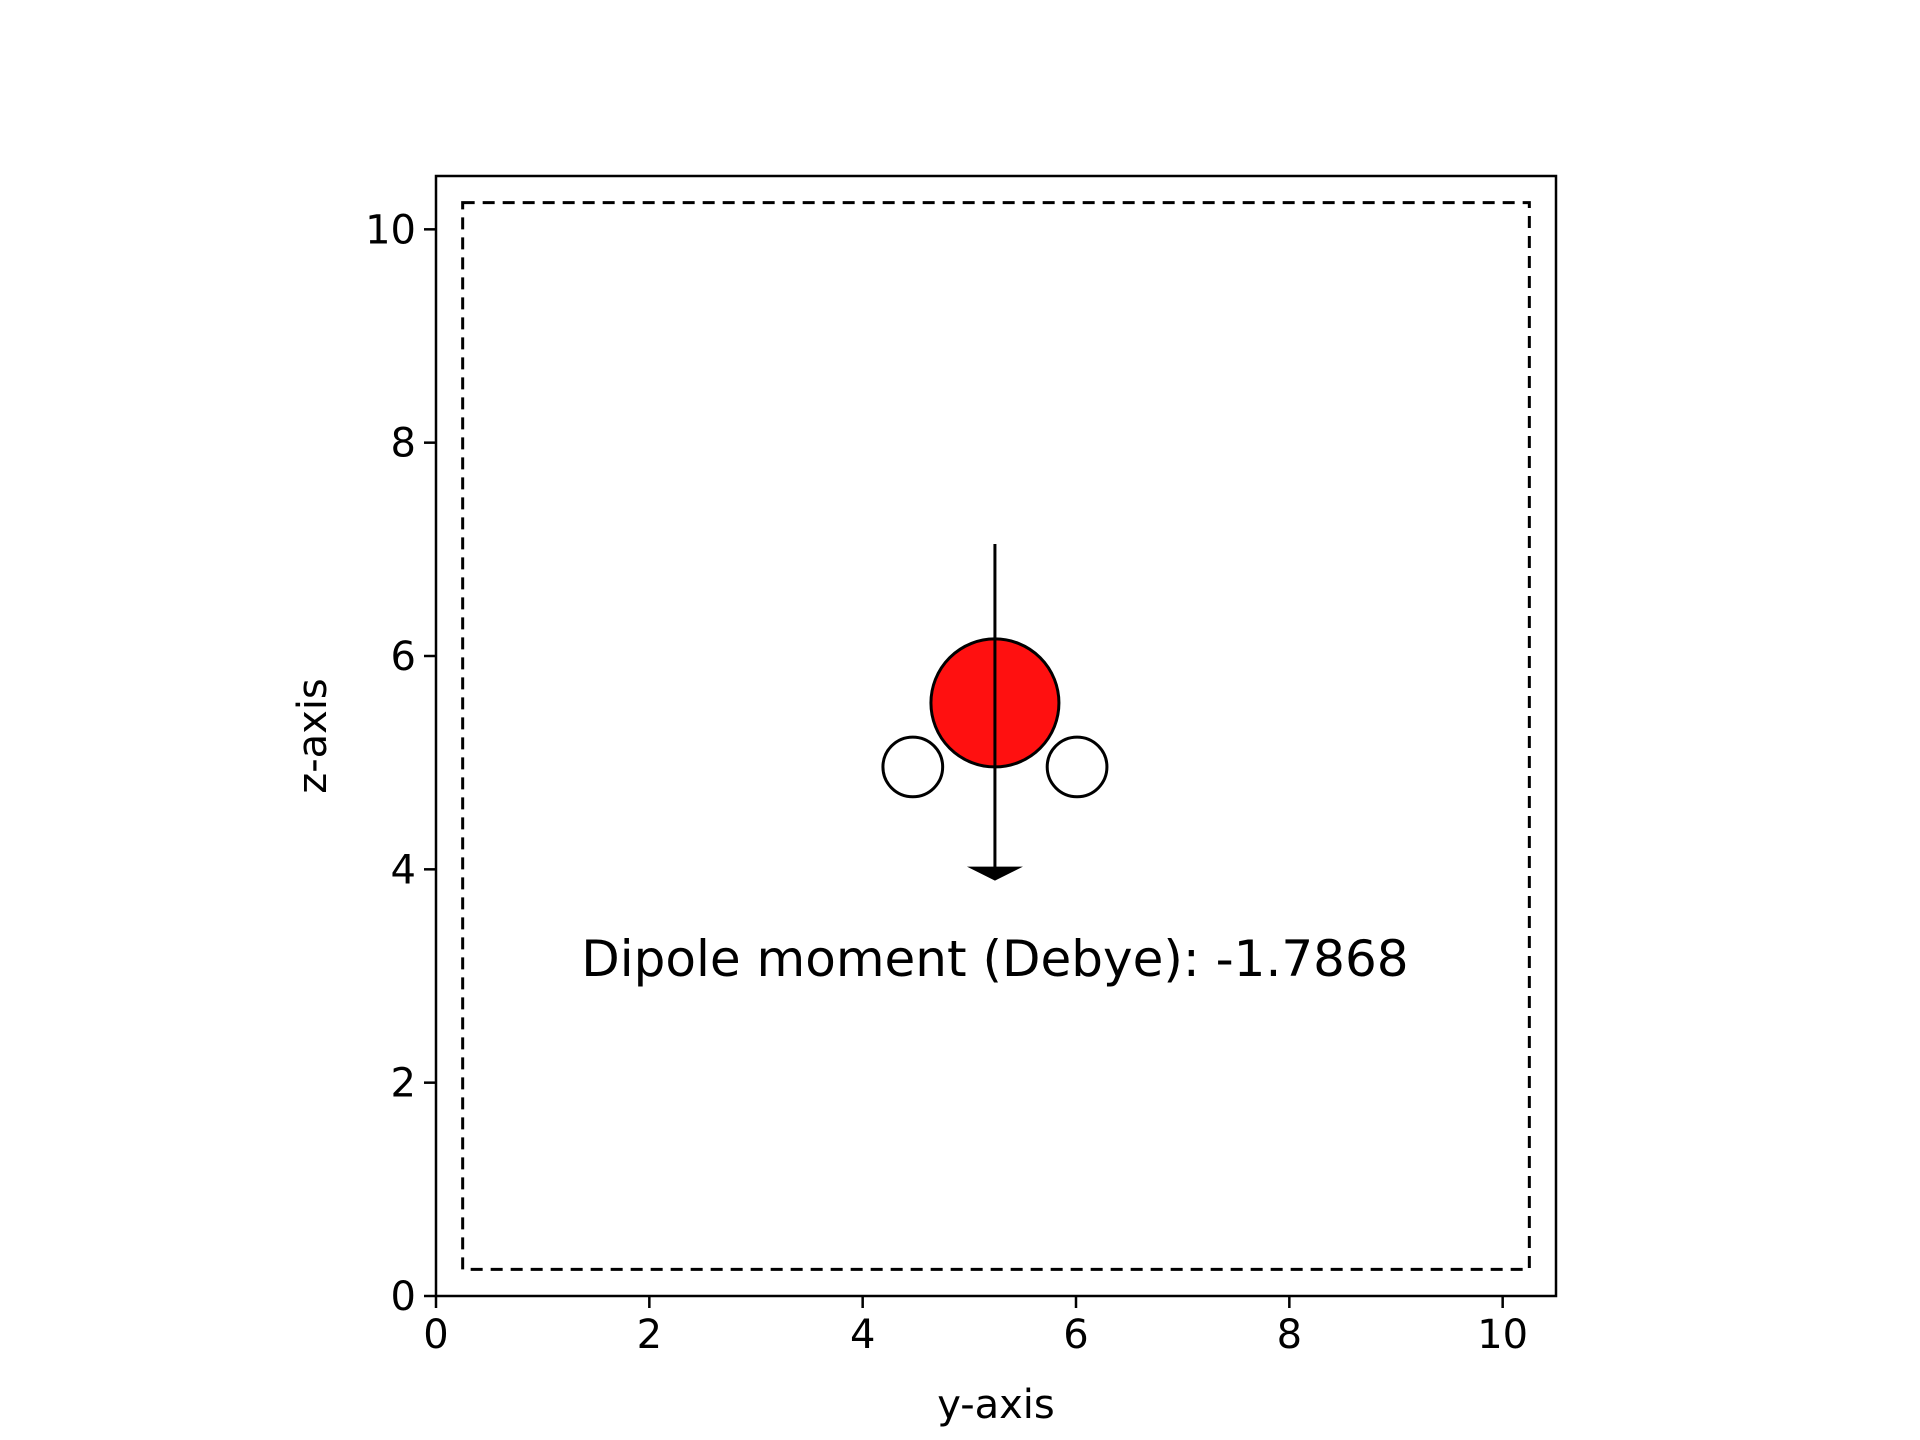  What do you see at coordinates (1502, 1335) in the screenshot?
I see `x-tick-label: 10` at bounding box center [1502, 1335].